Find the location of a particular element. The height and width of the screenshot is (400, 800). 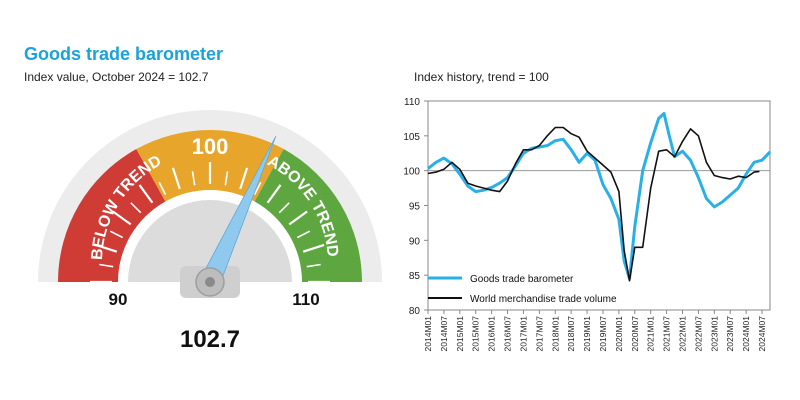

x-tick-label: 2024M01 is located at coordinates (746, 334).